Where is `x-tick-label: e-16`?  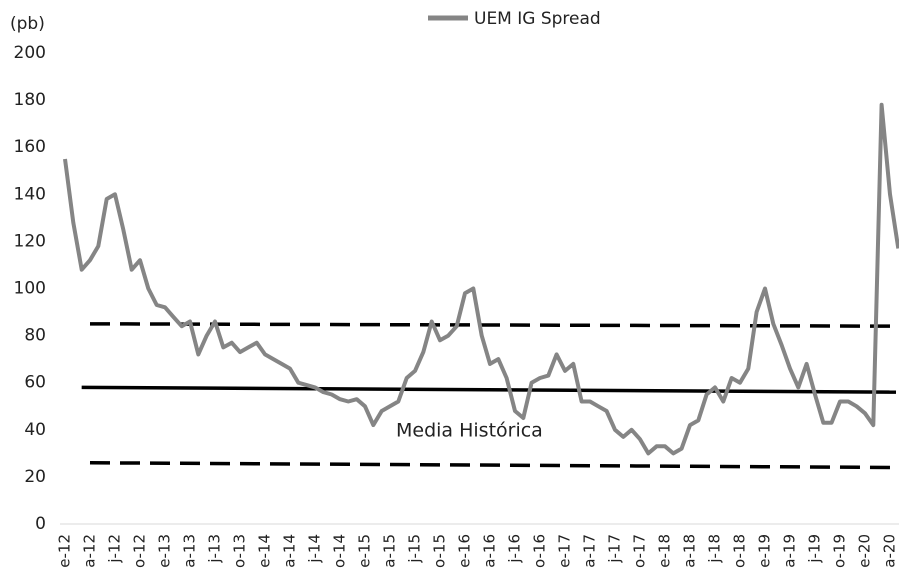
x-tick-label: e-16 is located at coordinates (464, 551).